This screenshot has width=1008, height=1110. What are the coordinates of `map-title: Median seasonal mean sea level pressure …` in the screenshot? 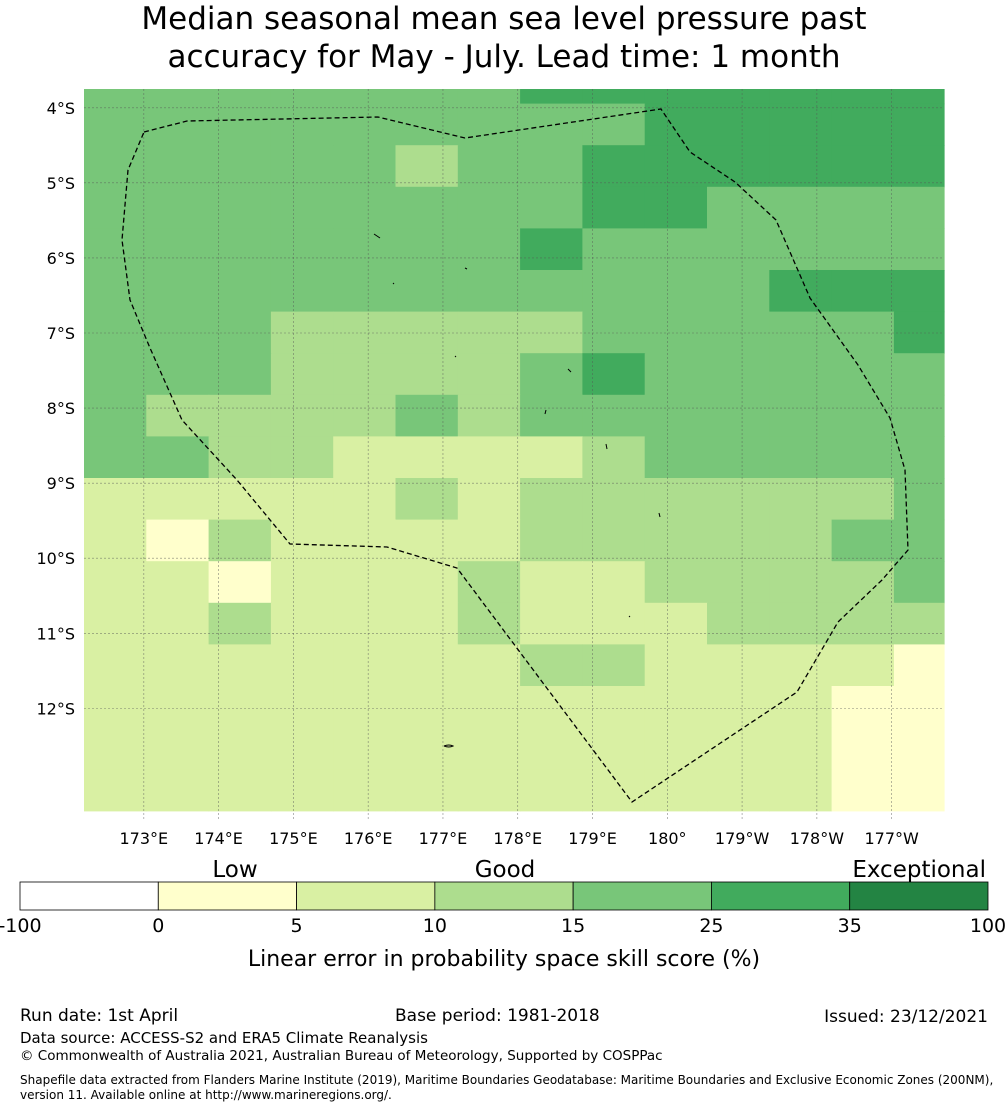 It's located at (504, 38).